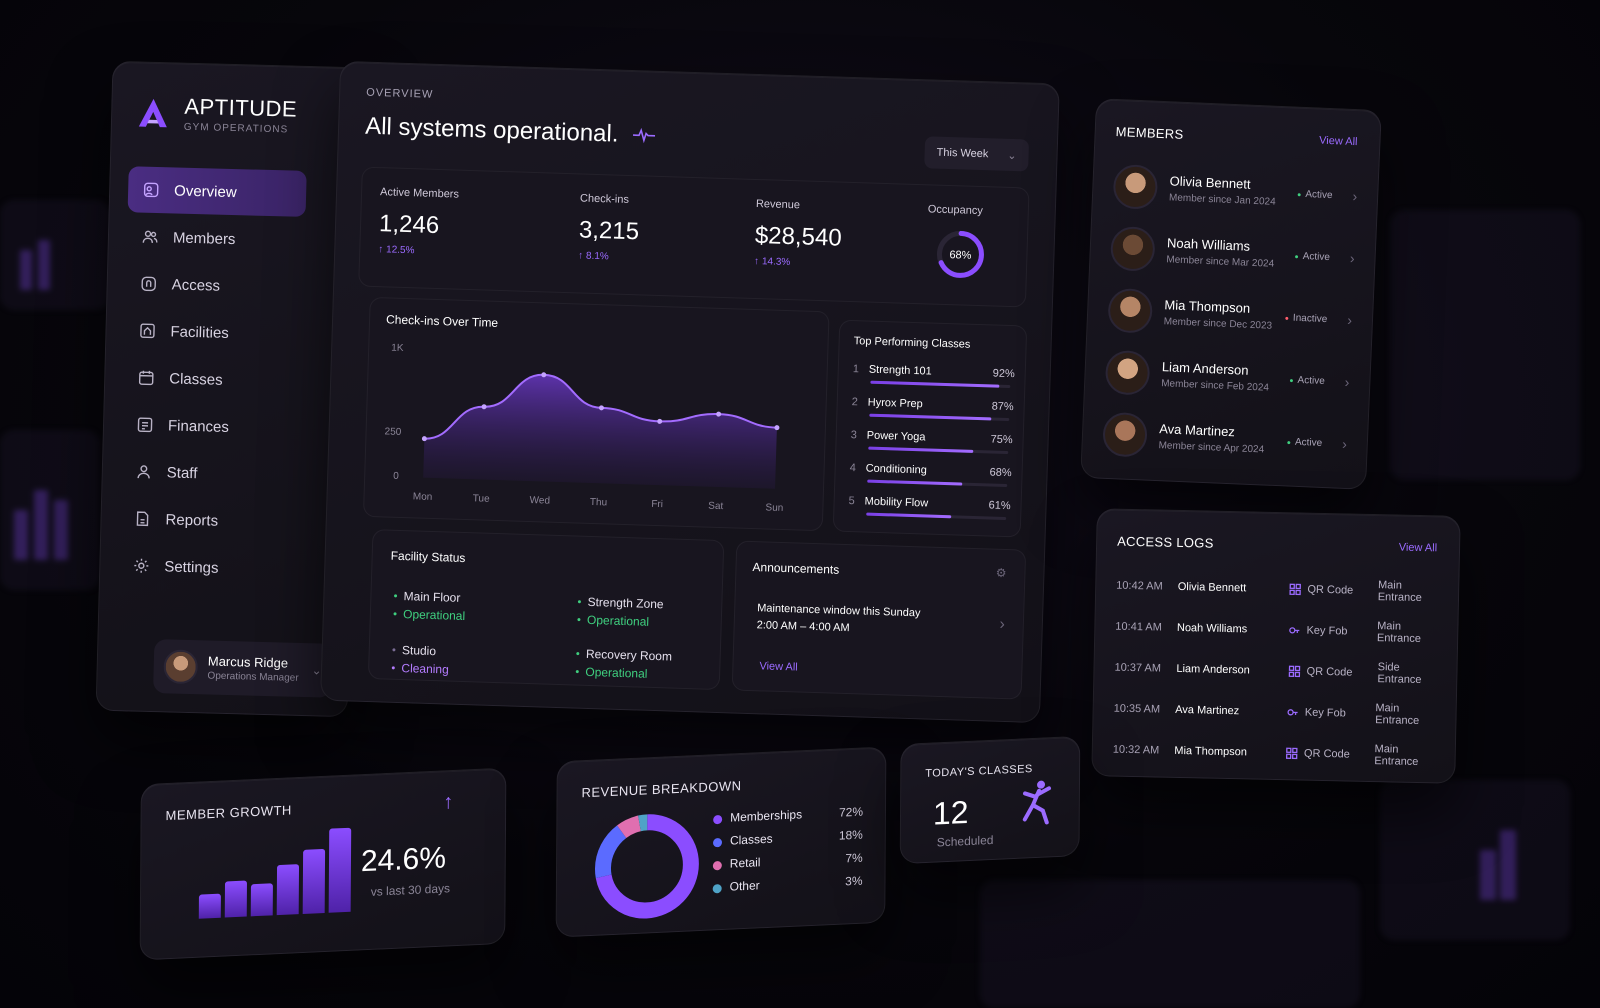 The width and height of the screenshot is (1600, 1008). Describe the element at coordinates (207, 567) in the screenshot. I see `sidebar-item-settings: Settings` at that location.